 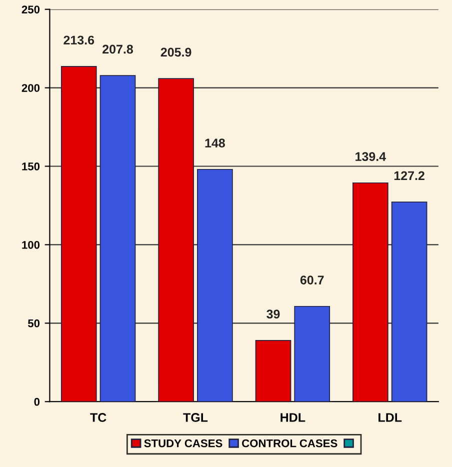 What do you see at coordinates (195, 417) in the screenshot?
I see `x-tick-label: TGL` at bounding box center [195, 417].